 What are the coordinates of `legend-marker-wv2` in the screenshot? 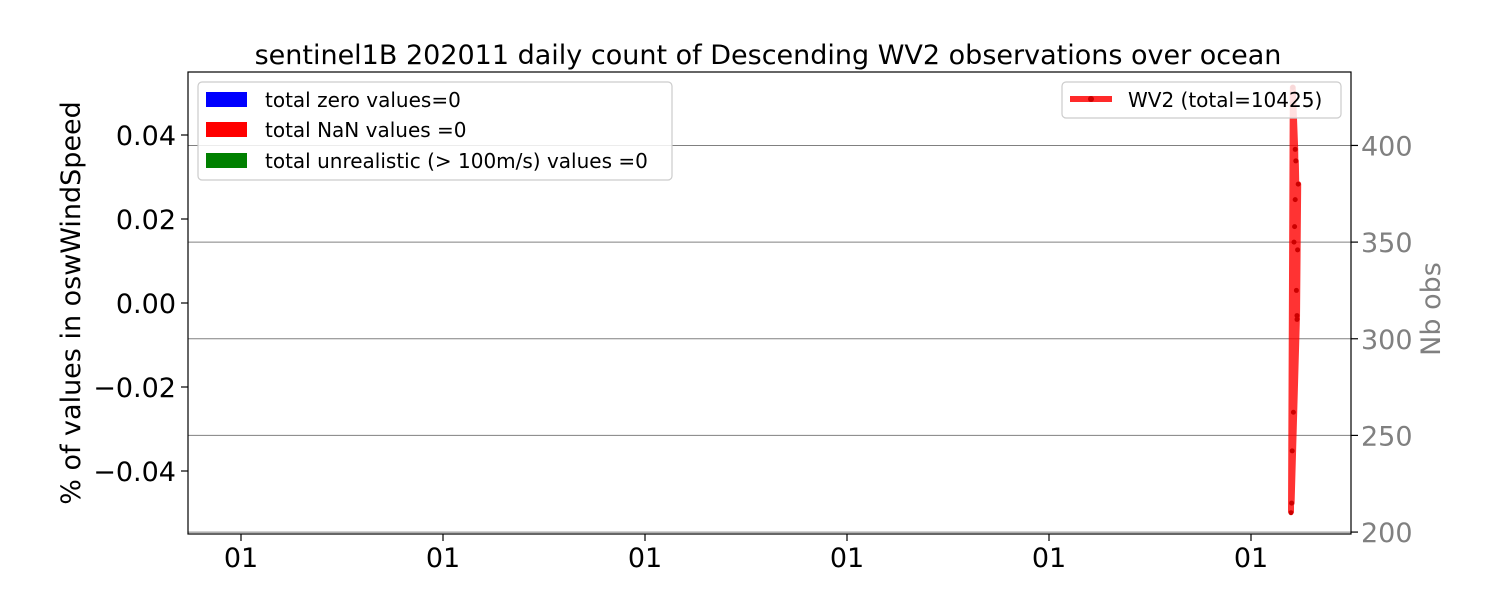 It's located at (1091, 99).